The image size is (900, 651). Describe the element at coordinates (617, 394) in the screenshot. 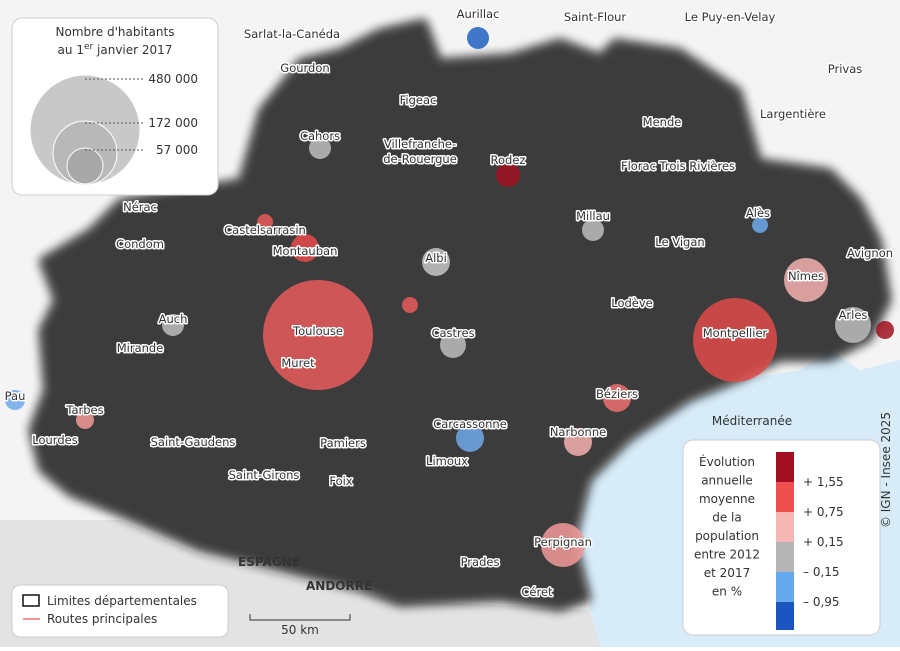

I see `city-label: Béziers` at that location.